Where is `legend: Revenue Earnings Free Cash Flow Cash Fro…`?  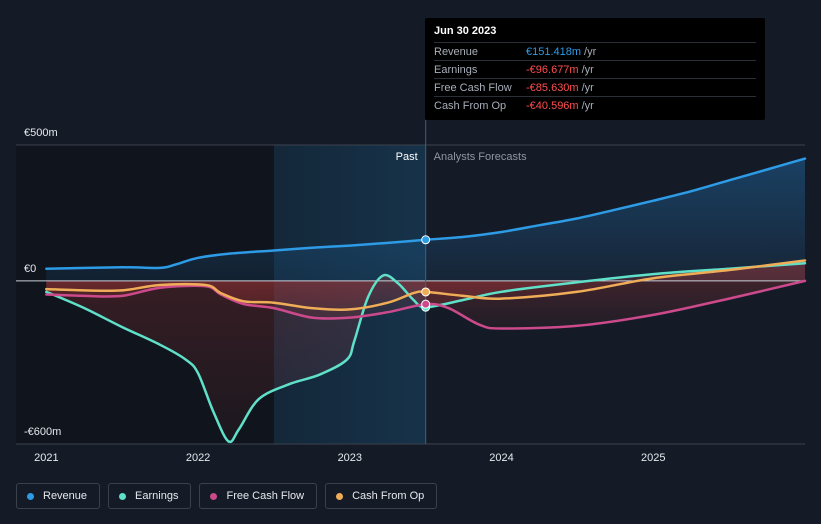 legend: Revenue Earnings Free Cash Flow Cash Fro… is located at coordinates (227, 496).